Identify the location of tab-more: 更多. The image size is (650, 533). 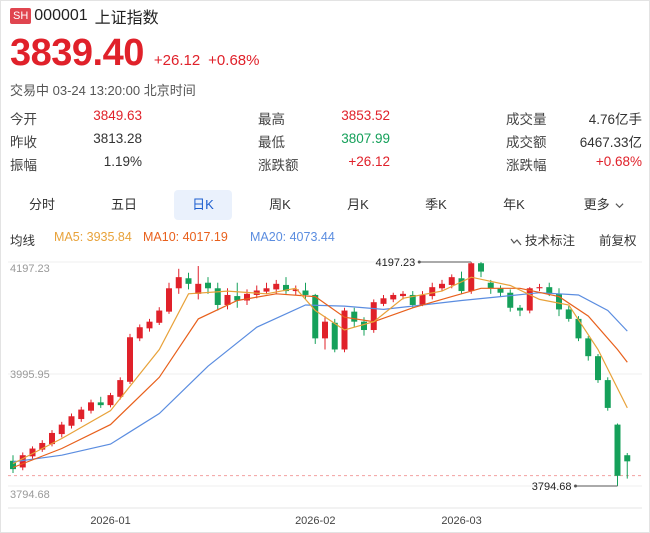
(604, 205).